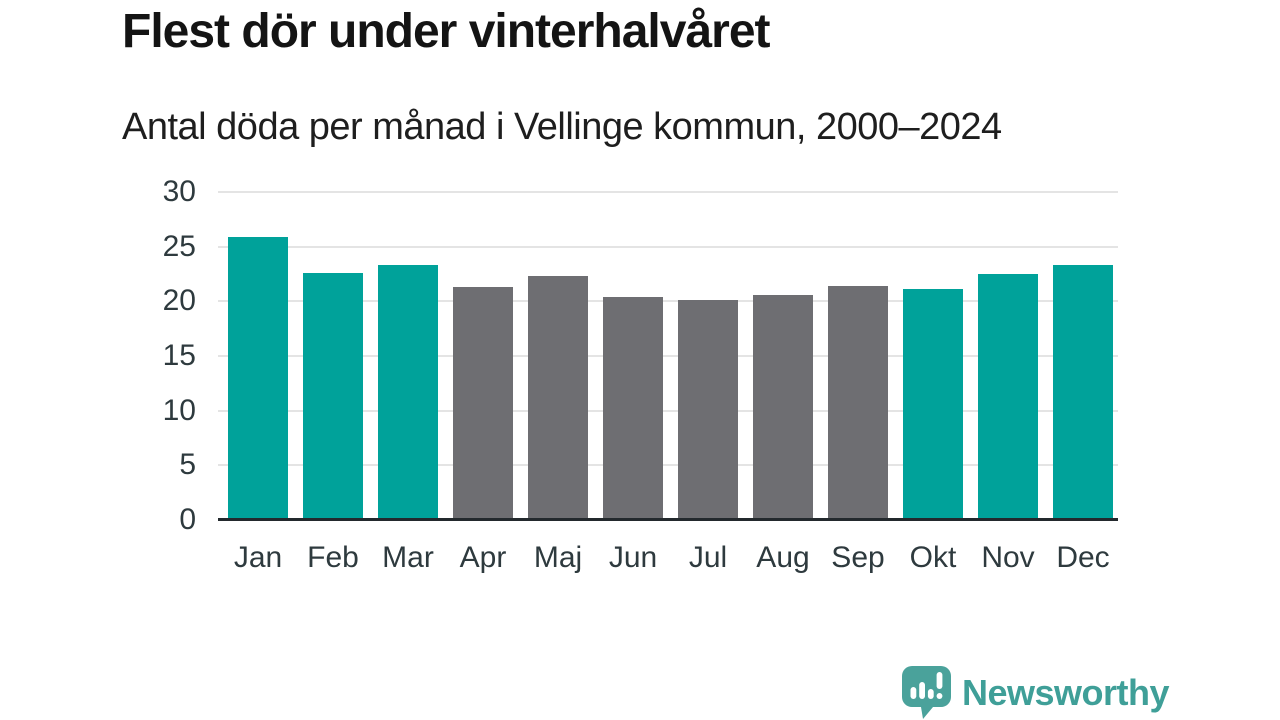 The image size is (1280, 720). What do you see at coordinates (1066, 692) in the screenshot?
I see `newsworthy-wordmark: Newsworthy` at bounding box center [1066, 692].